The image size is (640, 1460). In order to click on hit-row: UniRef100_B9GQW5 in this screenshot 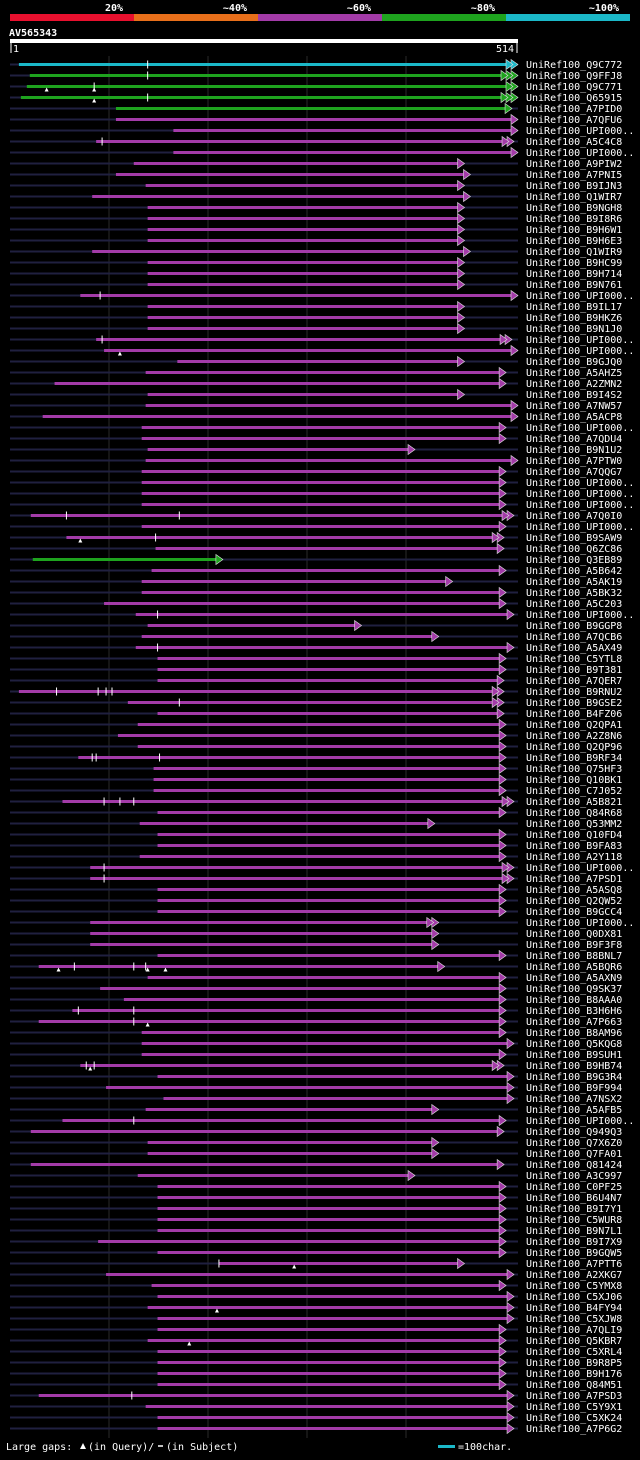, I will do `click(316, 1253)`.